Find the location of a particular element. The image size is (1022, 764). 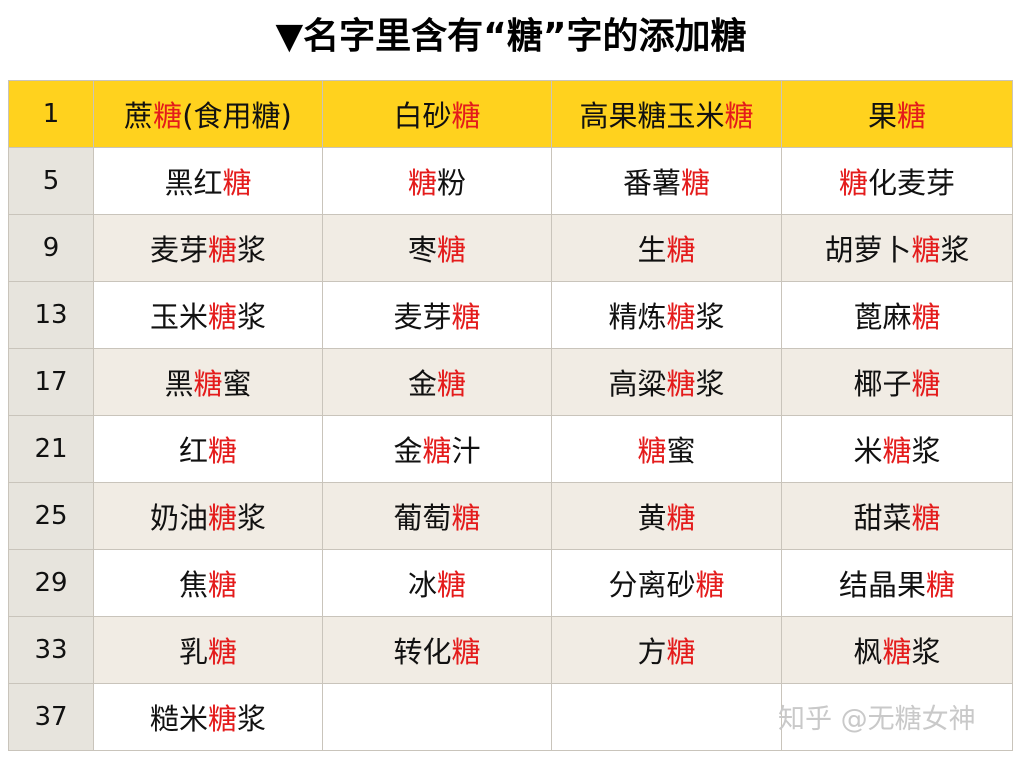

page-title: ▼名字里含有“糖”字的添加糖 is located at coordinates (511, 36).